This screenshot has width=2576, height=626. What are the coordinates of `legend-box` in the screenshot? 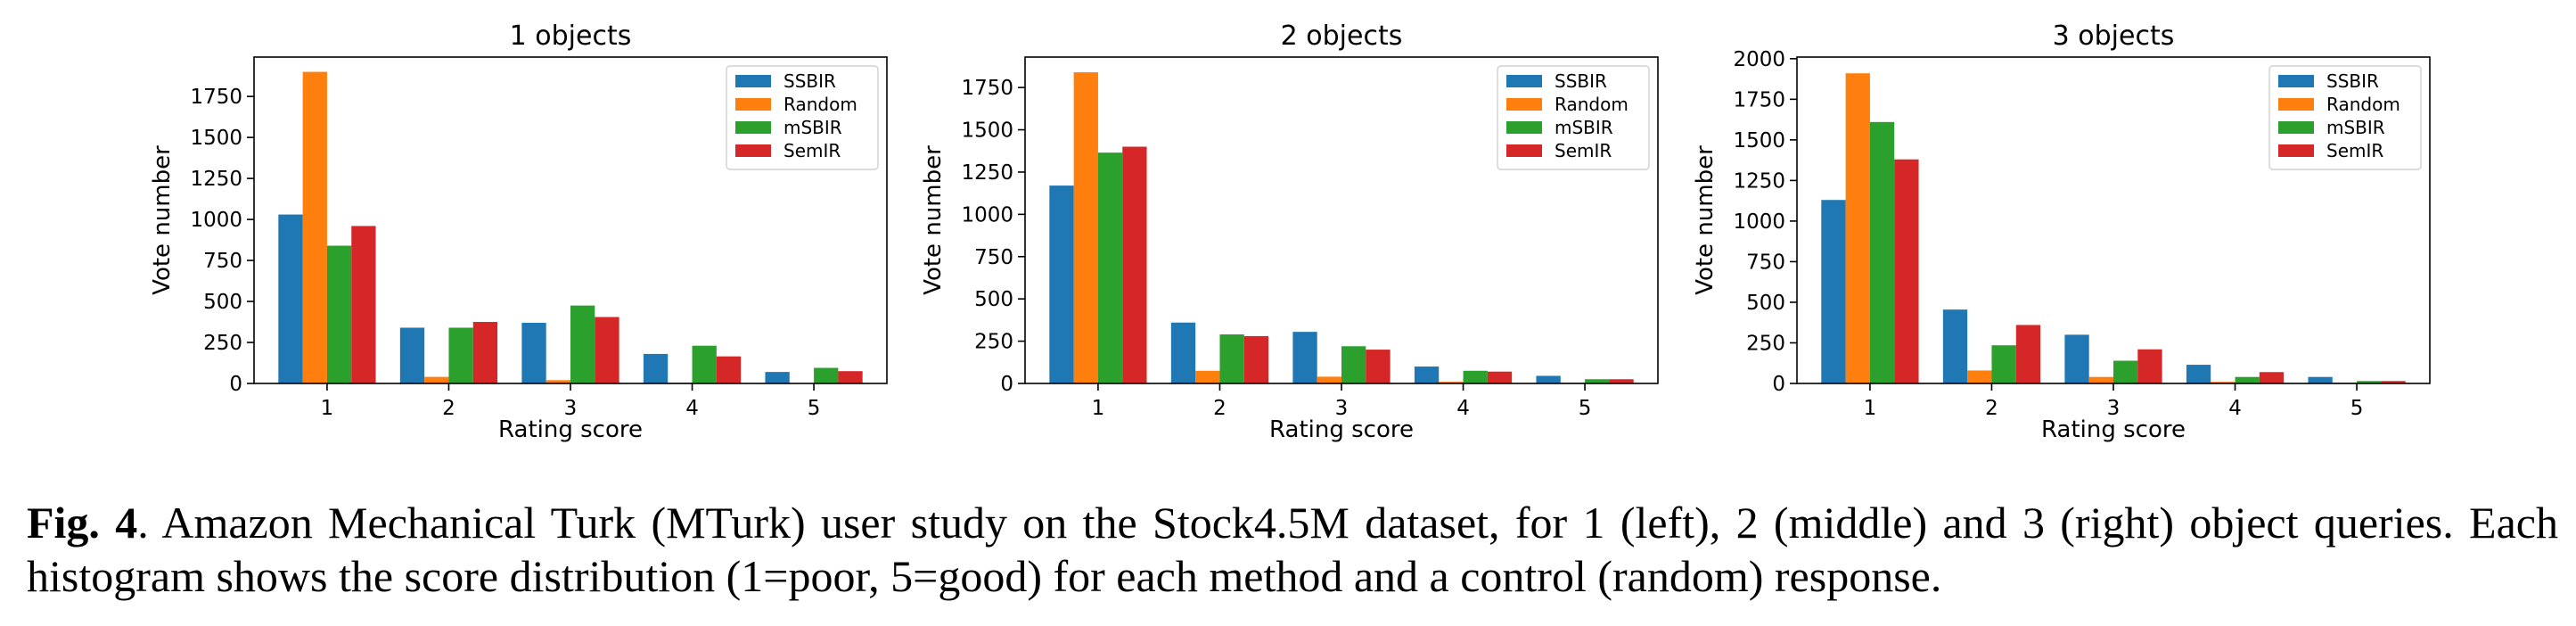 It's located at (1573, 117).